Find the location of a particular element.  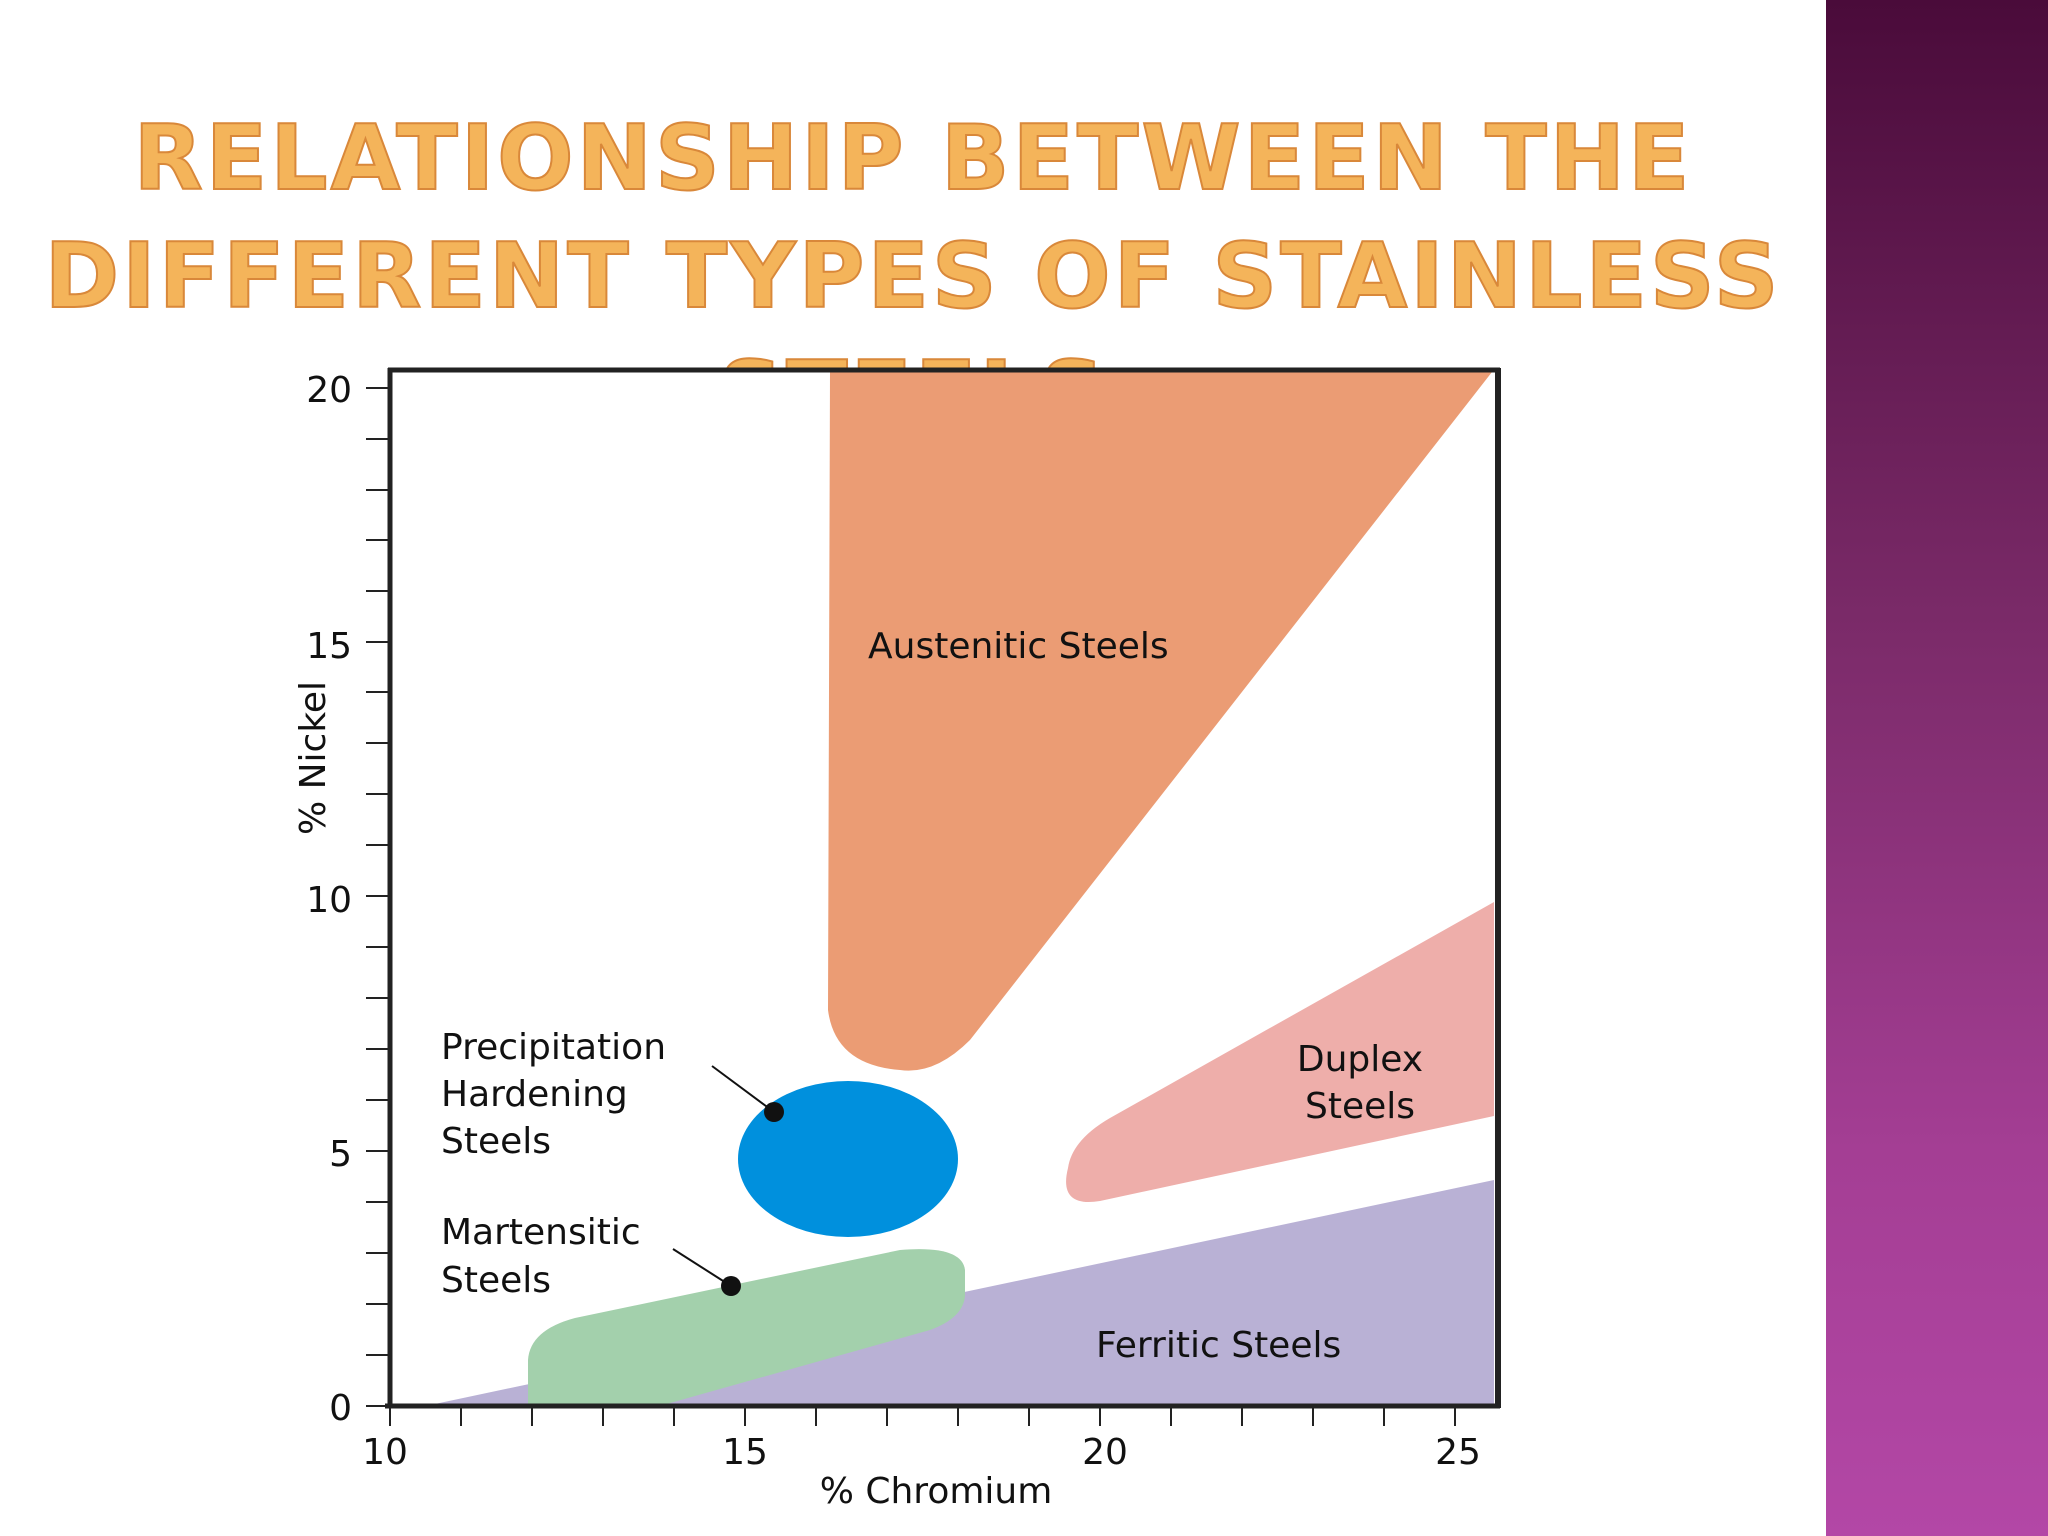

martensitic-leader-dot is located at coordinates (731, 1286).